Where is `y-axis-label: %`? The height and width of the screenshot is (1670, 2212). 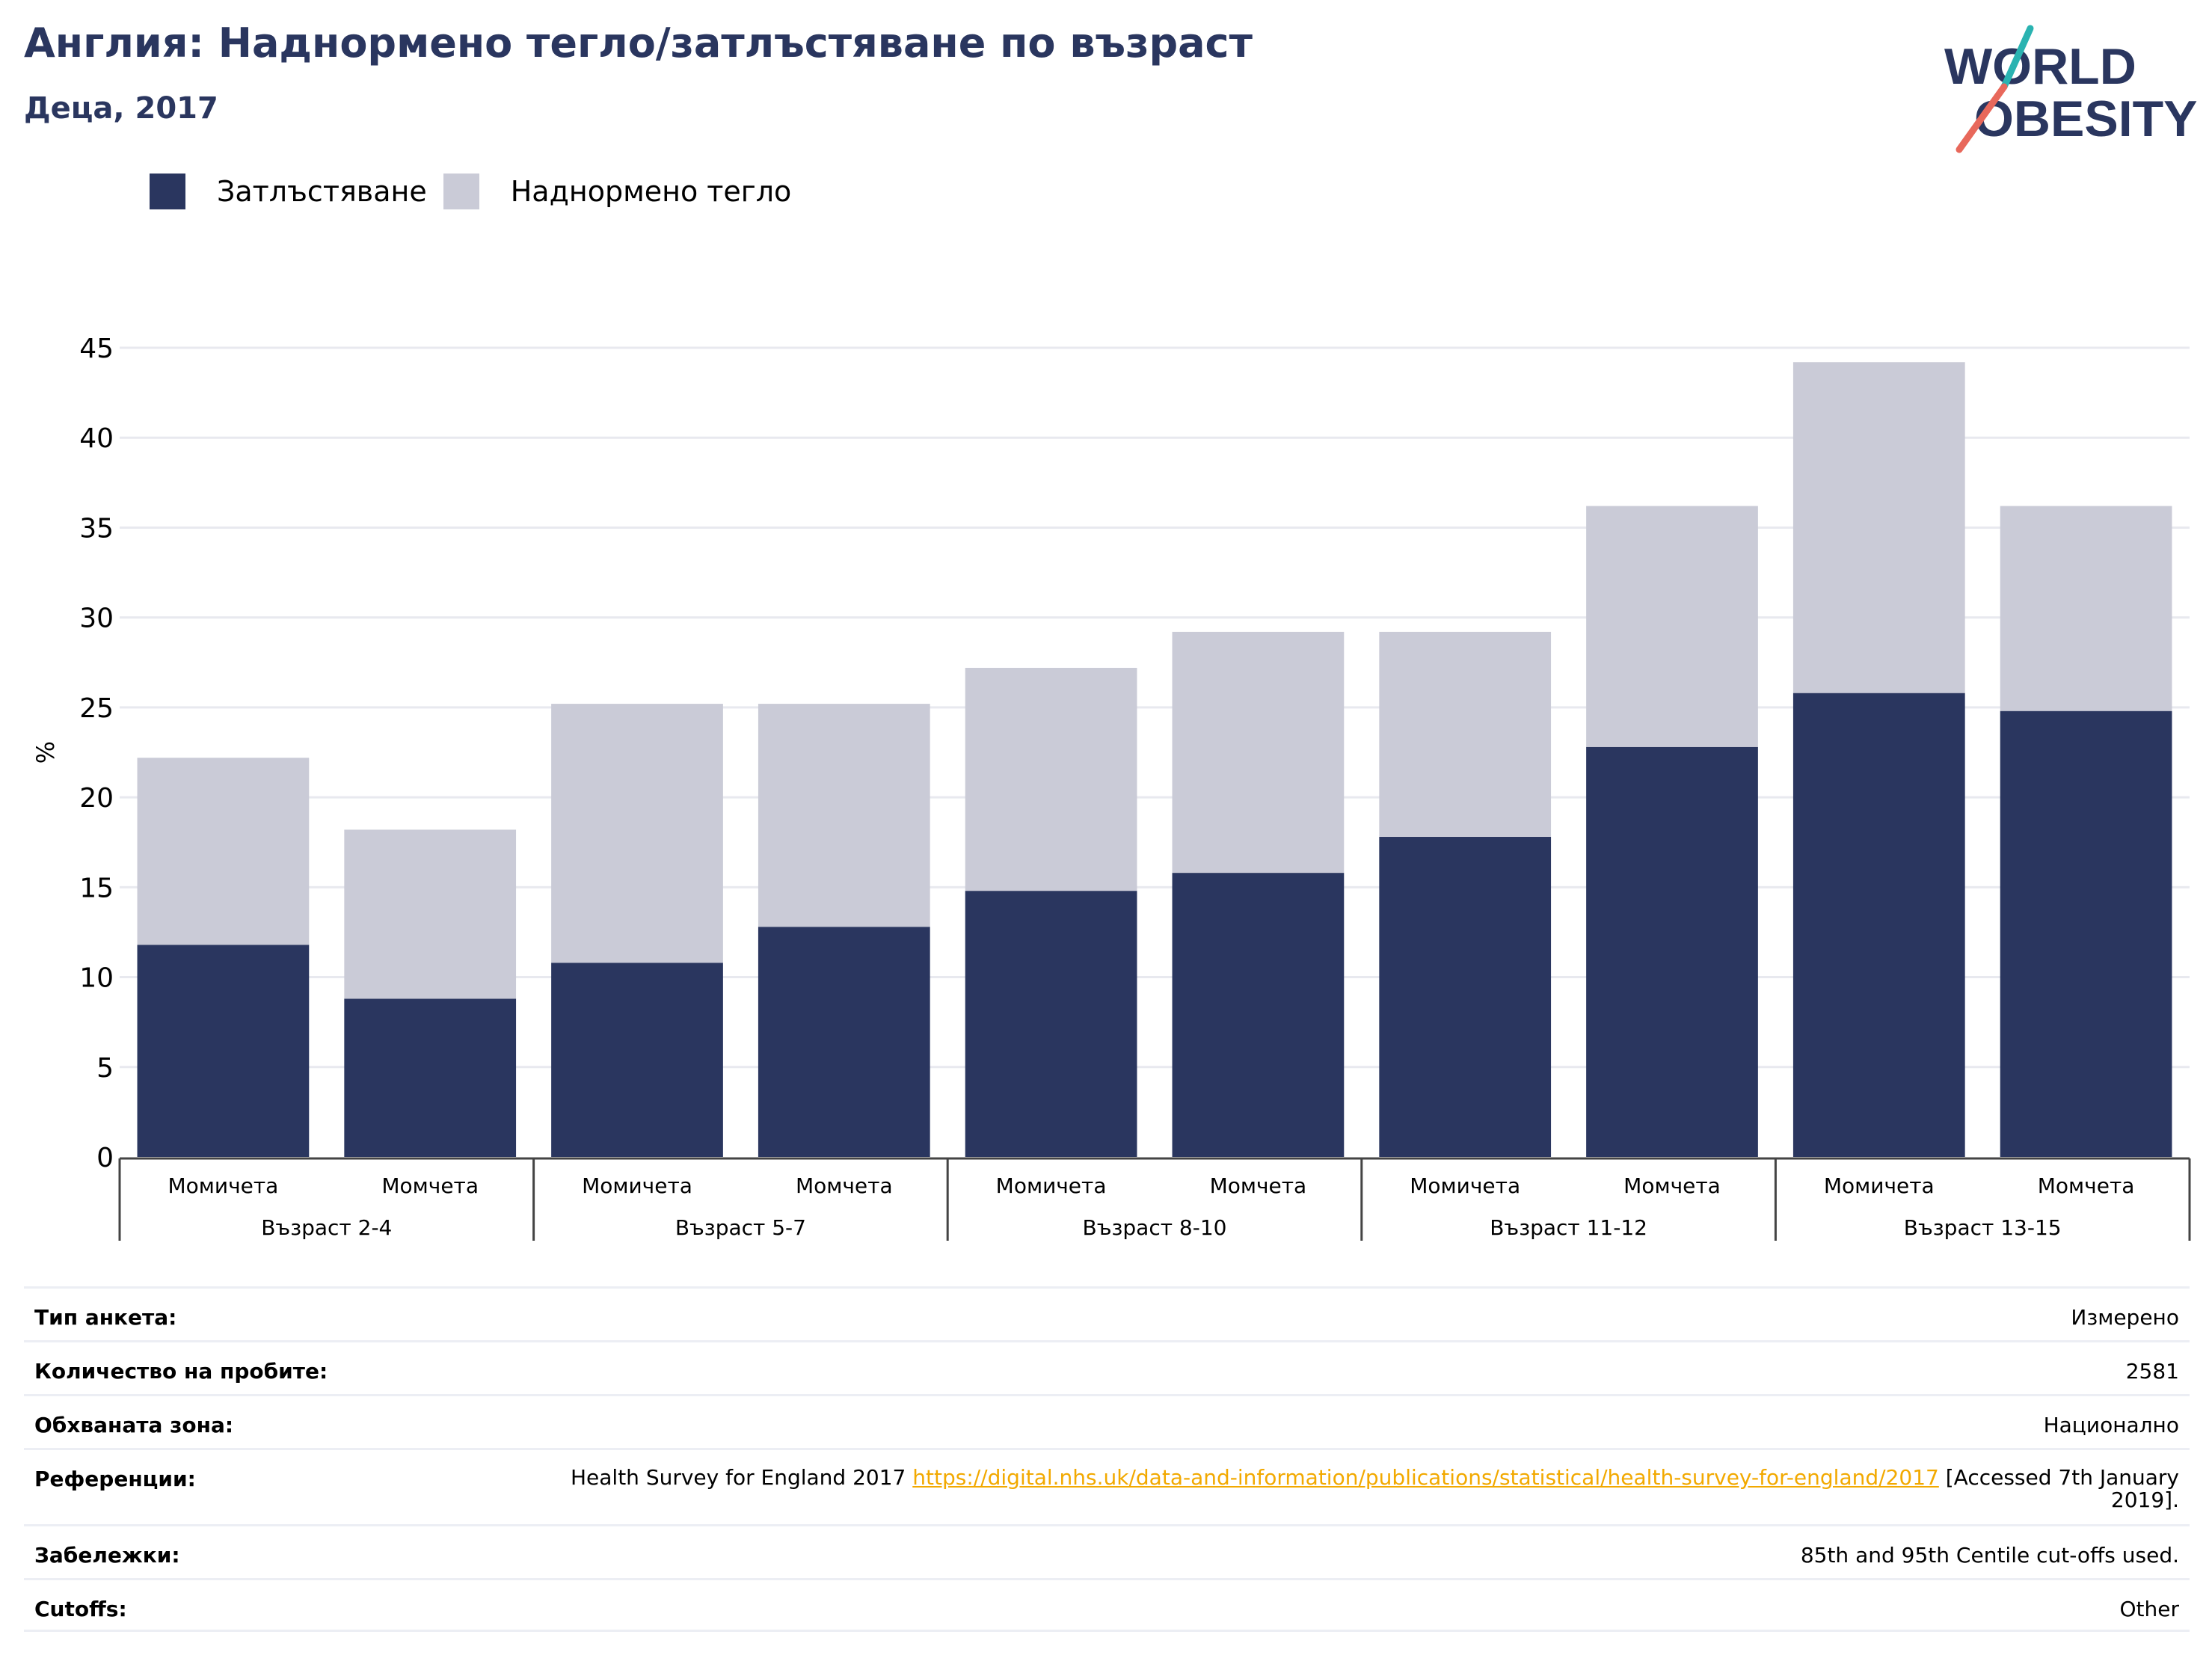 y-axis-label: % is located at coordinates (45, 752).